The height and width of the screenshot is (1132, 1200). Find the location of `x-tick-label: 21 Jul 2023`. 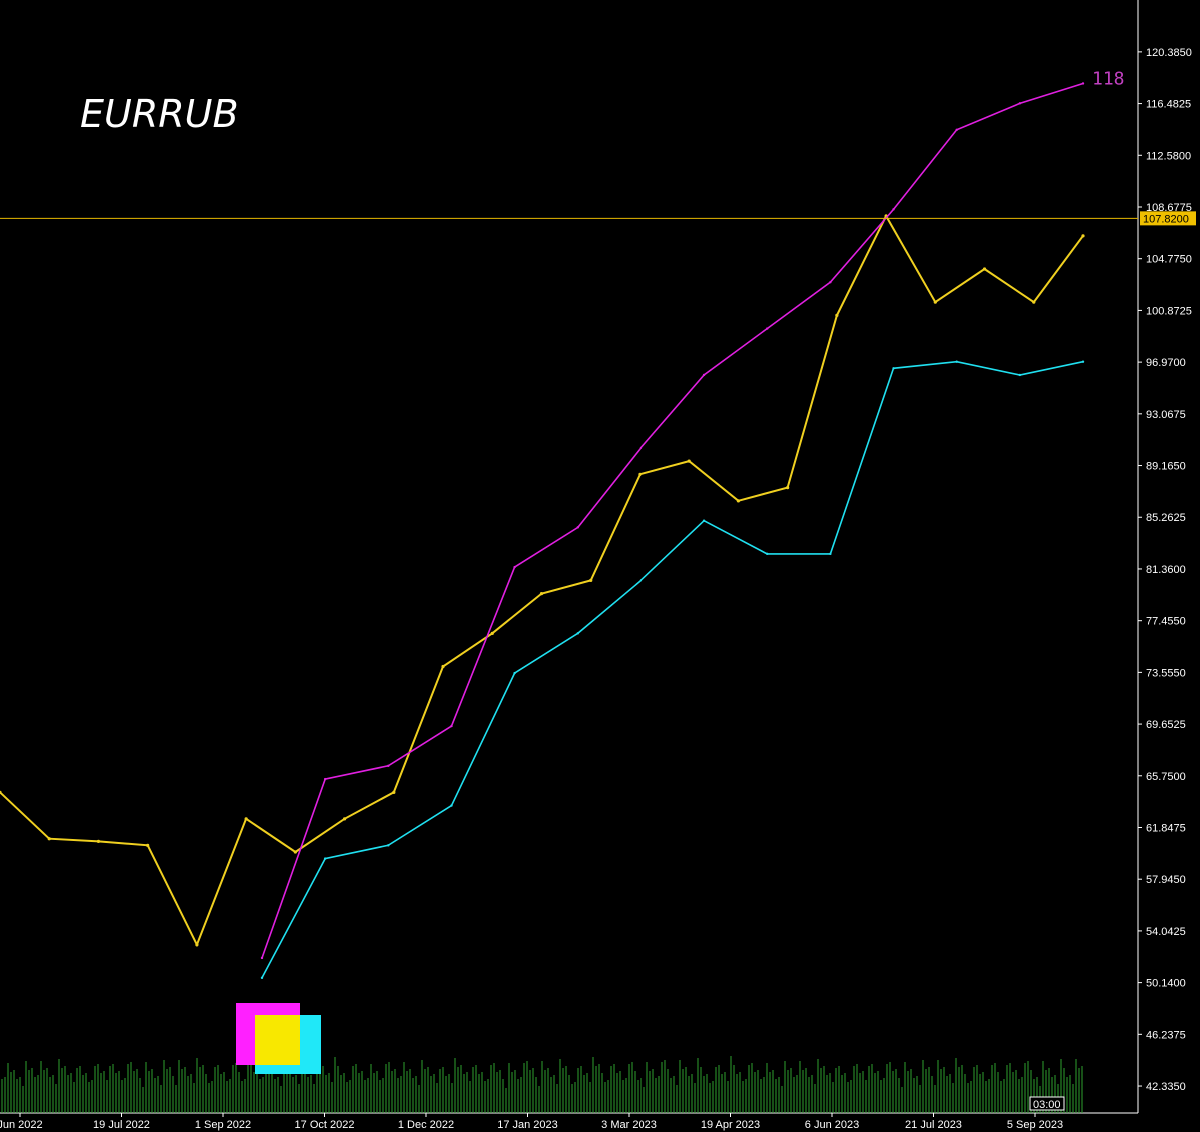

x-tick-label: 21 Jul 2023 is located at coordinates (933, 1125).